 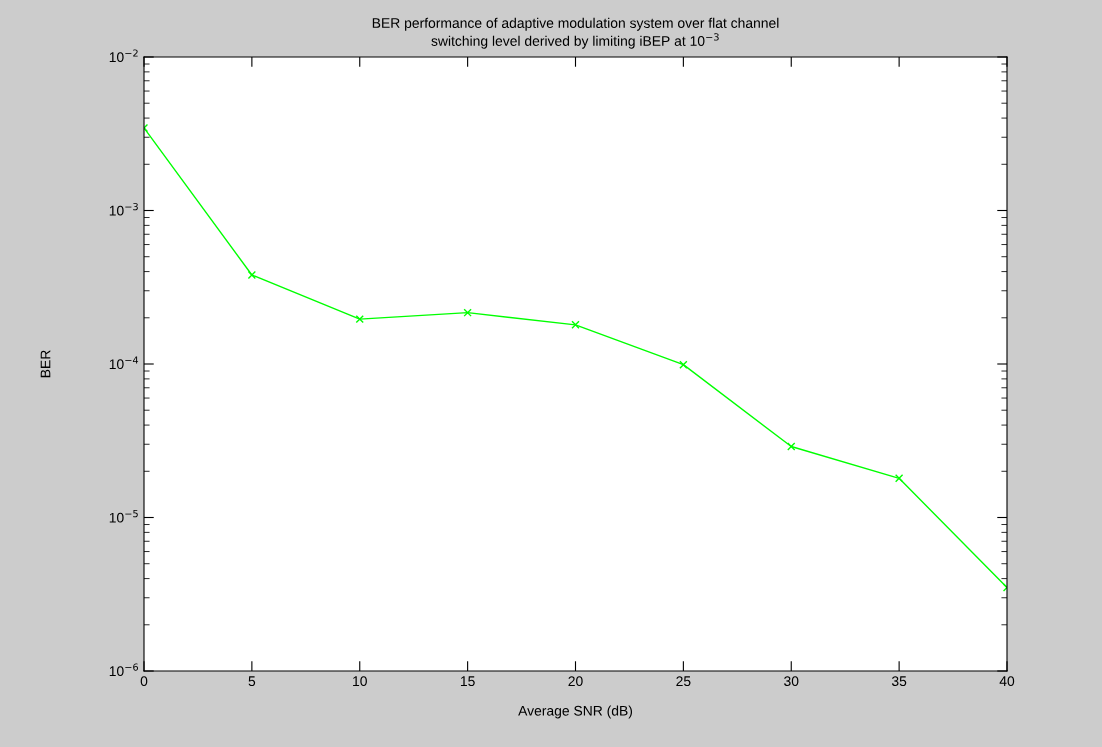 What do you see at coordinates (124, 670) in the screenshot?
I see `y-tick-label: 10$^{−6}$` at bounding box center [124, 670].